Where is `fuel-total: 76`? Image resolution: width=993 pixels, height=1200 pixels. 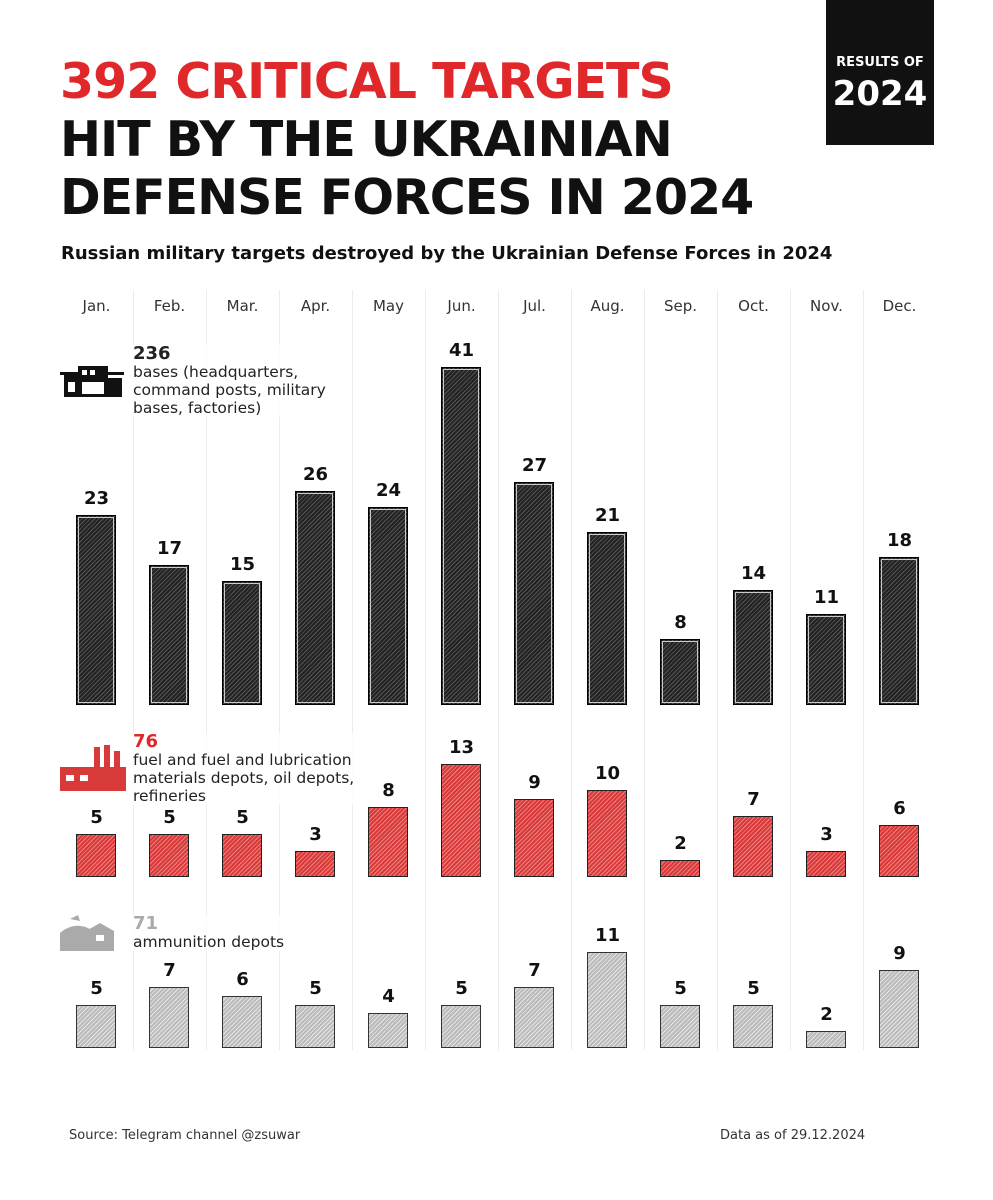 fuel-total: 76 is located at coordinates (146, 741).